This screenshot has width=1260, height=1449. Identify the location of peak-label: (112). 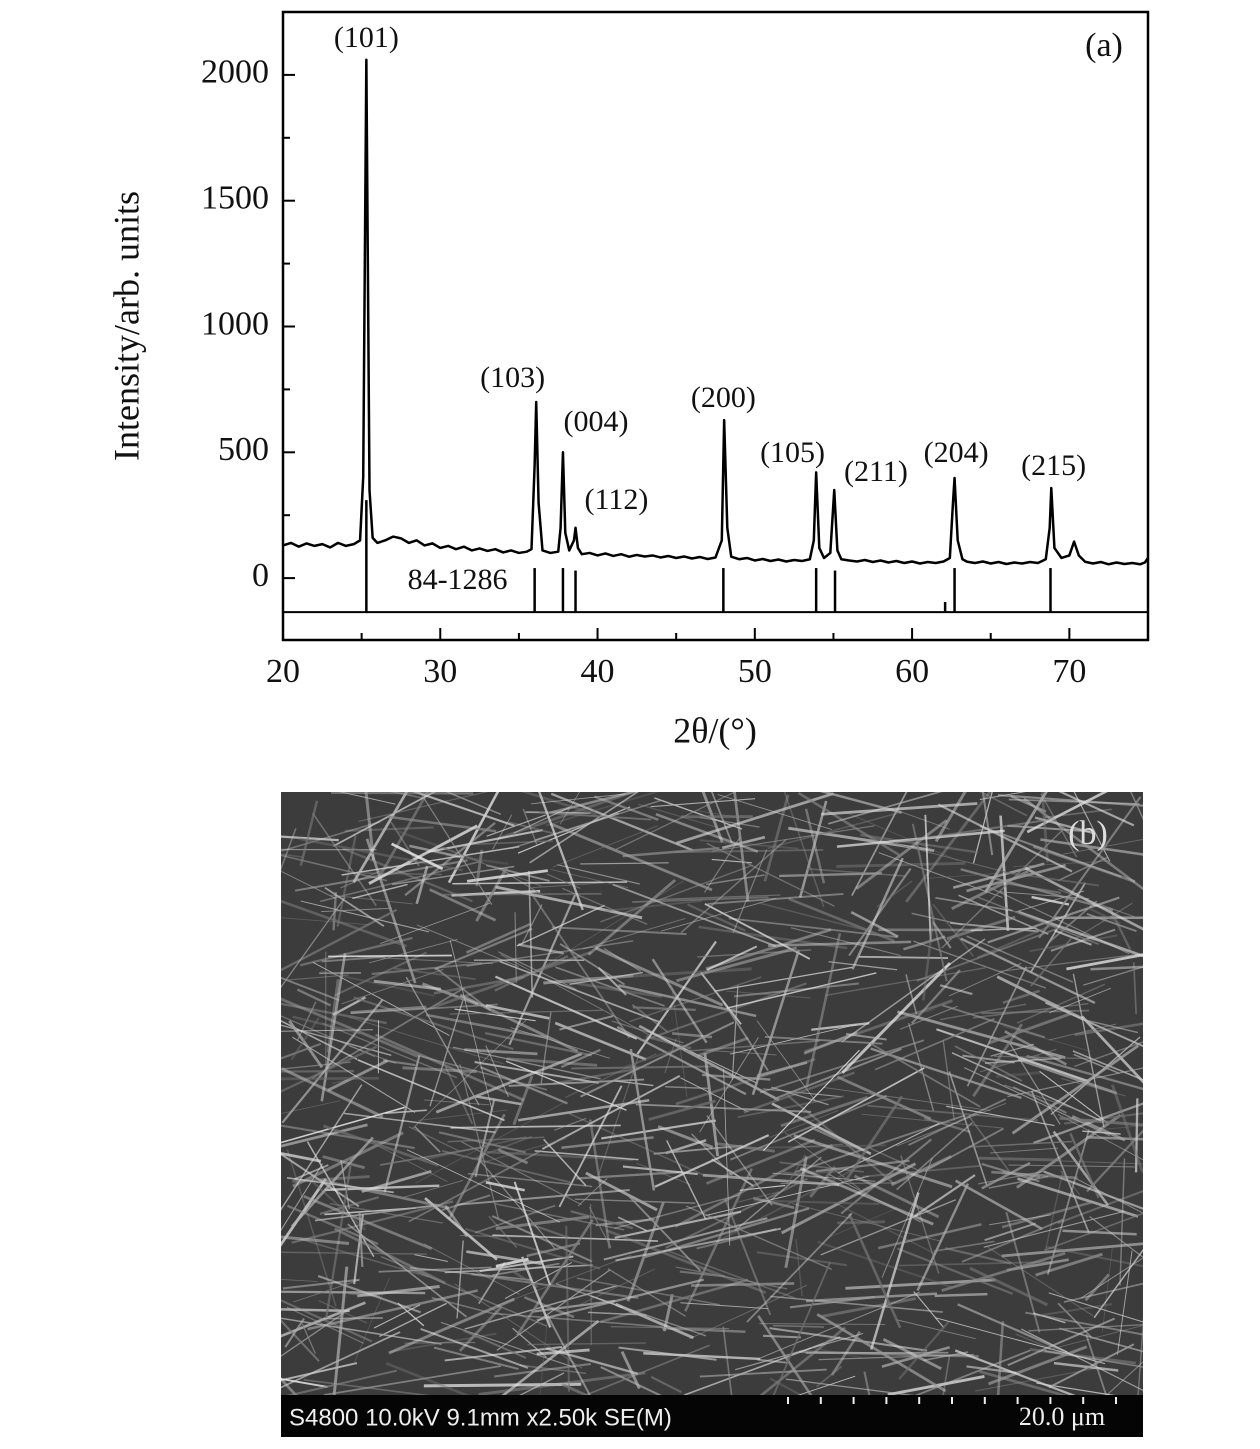
(616, 499).